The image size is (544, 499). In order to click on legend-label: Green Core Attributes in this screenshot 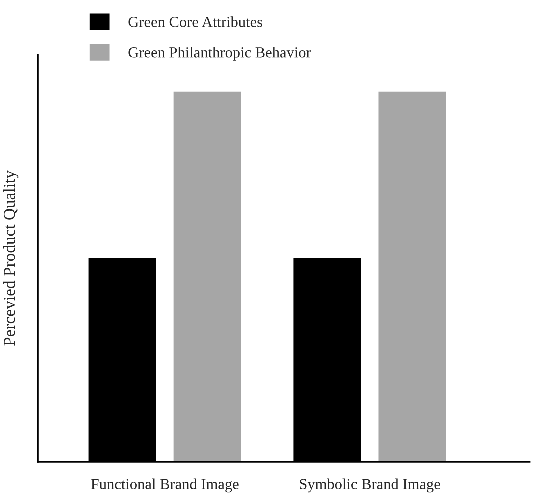, I will do `click(195, 22)`.